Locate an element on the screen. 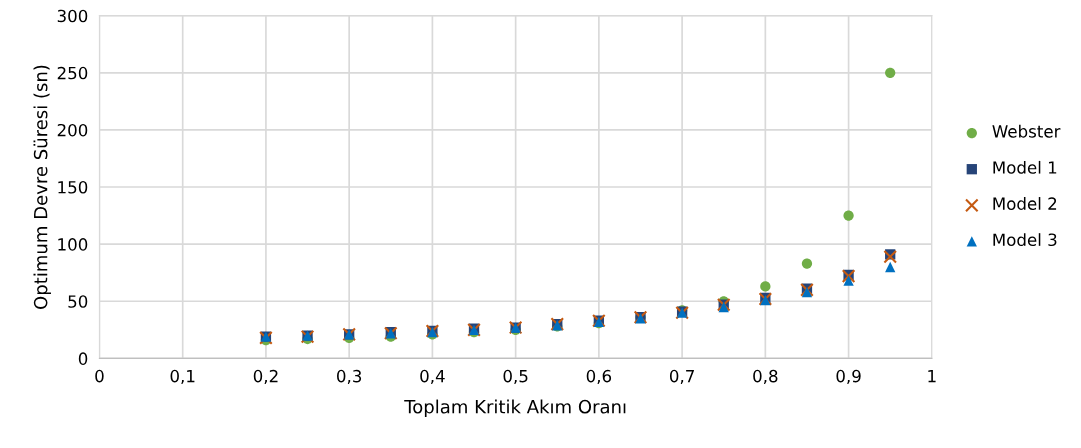 The height and width of the screenshot is (448, 1081). x-tick-label: 0,4 is located at coordinates (432, 377).